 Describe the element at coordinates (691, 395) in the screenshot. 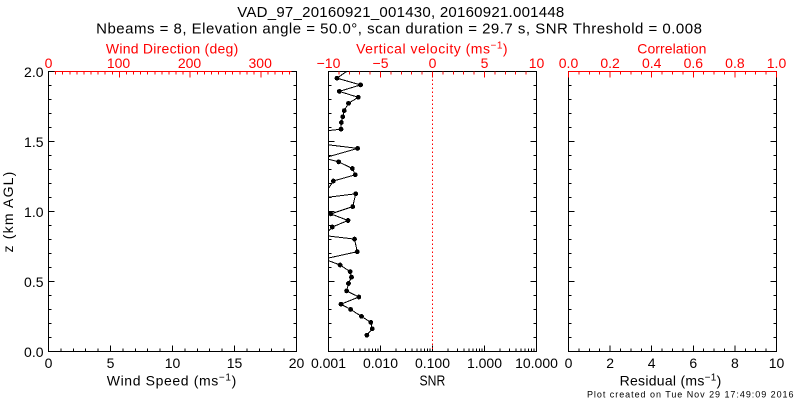

I see `svg-text:Plot created on Tue Nov 29 17:: Plot created on Tue Nov 29 17:49:09 2016` at that location.